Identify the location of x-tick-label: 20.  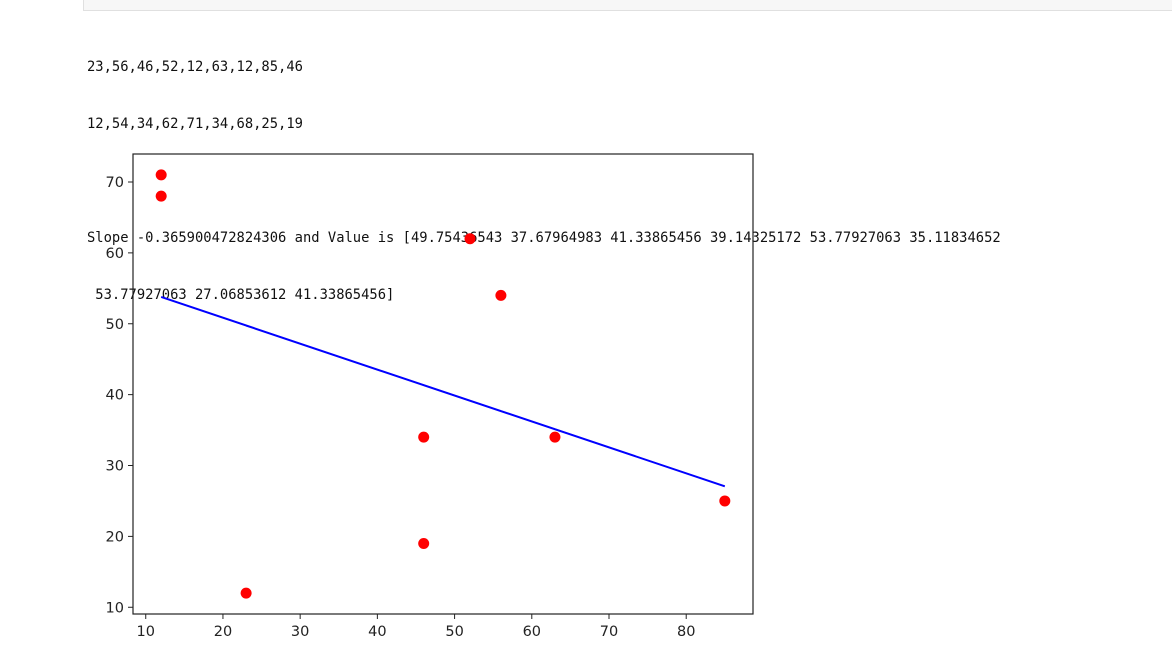
(223, 632).